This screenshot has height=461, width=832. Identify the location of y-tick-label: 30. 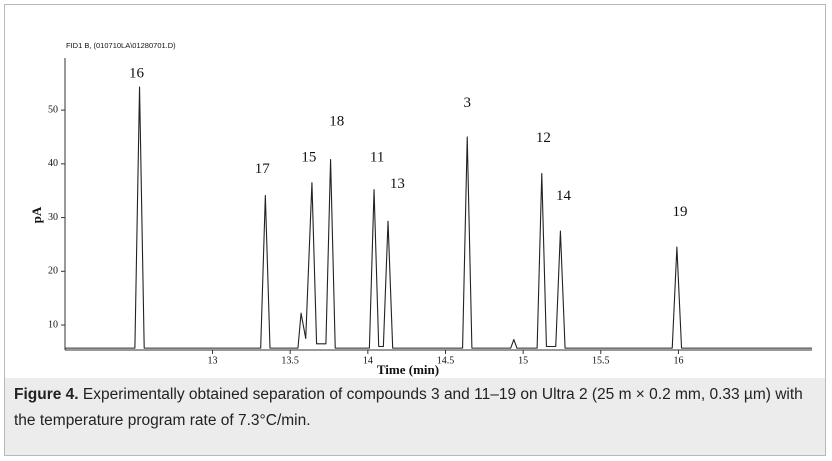
(53, 217).